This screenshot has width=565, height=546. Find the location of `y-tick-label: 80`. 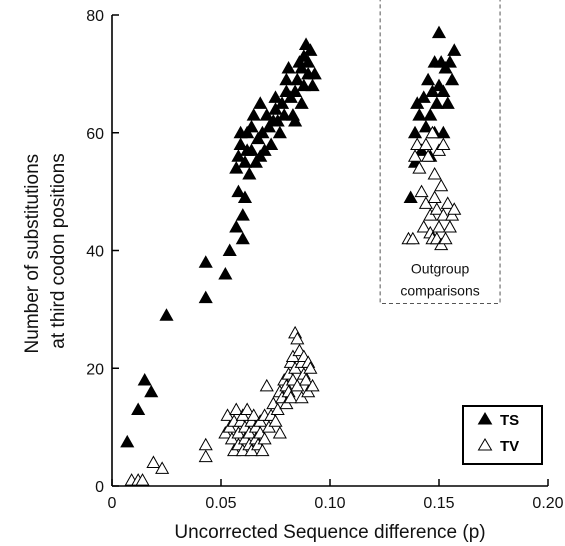

y-tick-label: 80 is located at coordinates (95, 16).